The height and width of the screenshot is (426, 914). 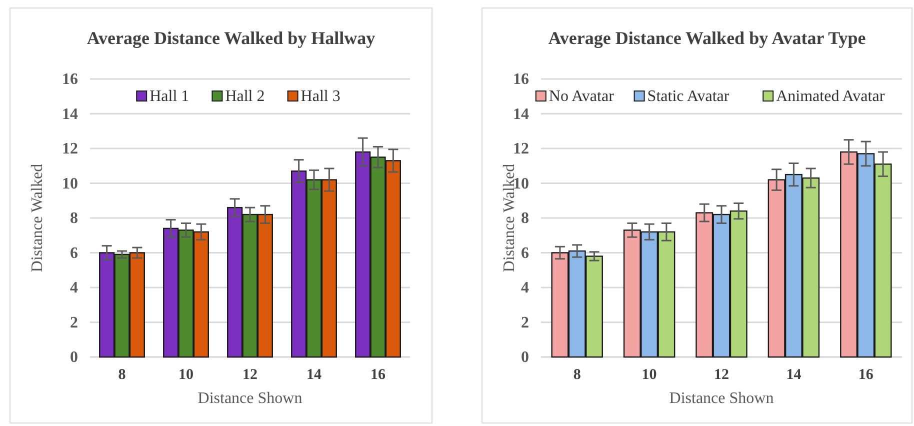 I want to click on legend-label: No Avatar, so click(x=581, y=96).